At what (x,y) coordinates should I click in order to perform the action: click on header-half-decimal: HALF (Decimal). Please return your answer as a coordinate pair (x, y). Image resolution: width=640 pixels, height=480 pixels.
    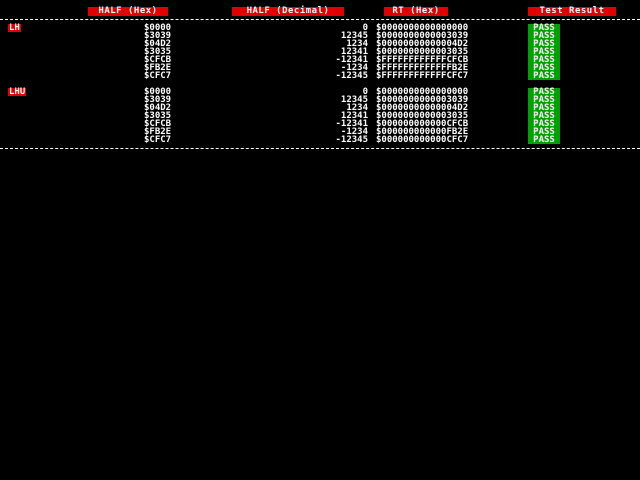
    Looking at the image, I should click on (288, 11).